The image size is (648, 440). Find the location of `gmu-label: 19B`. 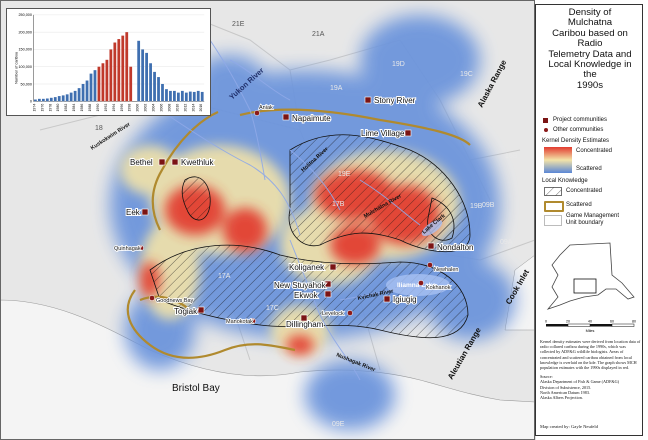

gmu-label: 19B is located at coordinates (476, 206).